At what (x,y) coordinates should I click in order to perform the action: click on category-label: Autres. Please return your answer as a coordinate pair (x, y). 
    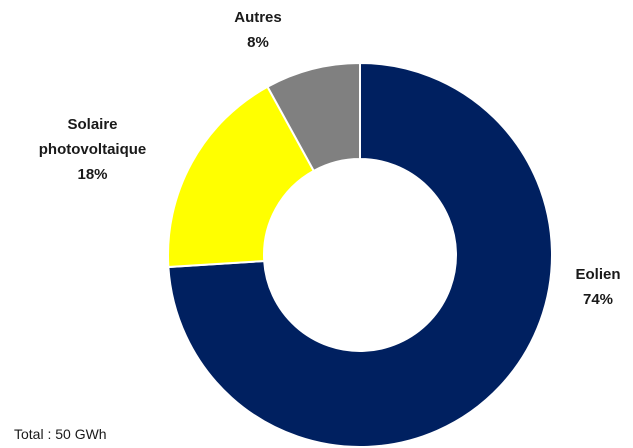
    Looking at the image, I should click on (258, 17).